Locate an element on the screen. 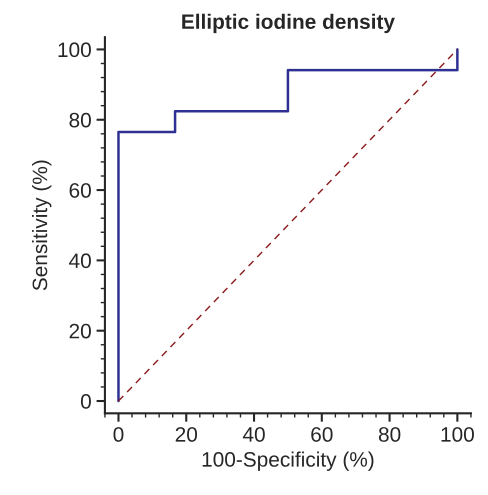 The width and height of the screenshot is (488, 495). y-tick-label: 100 is located at coordinates (74, 50).